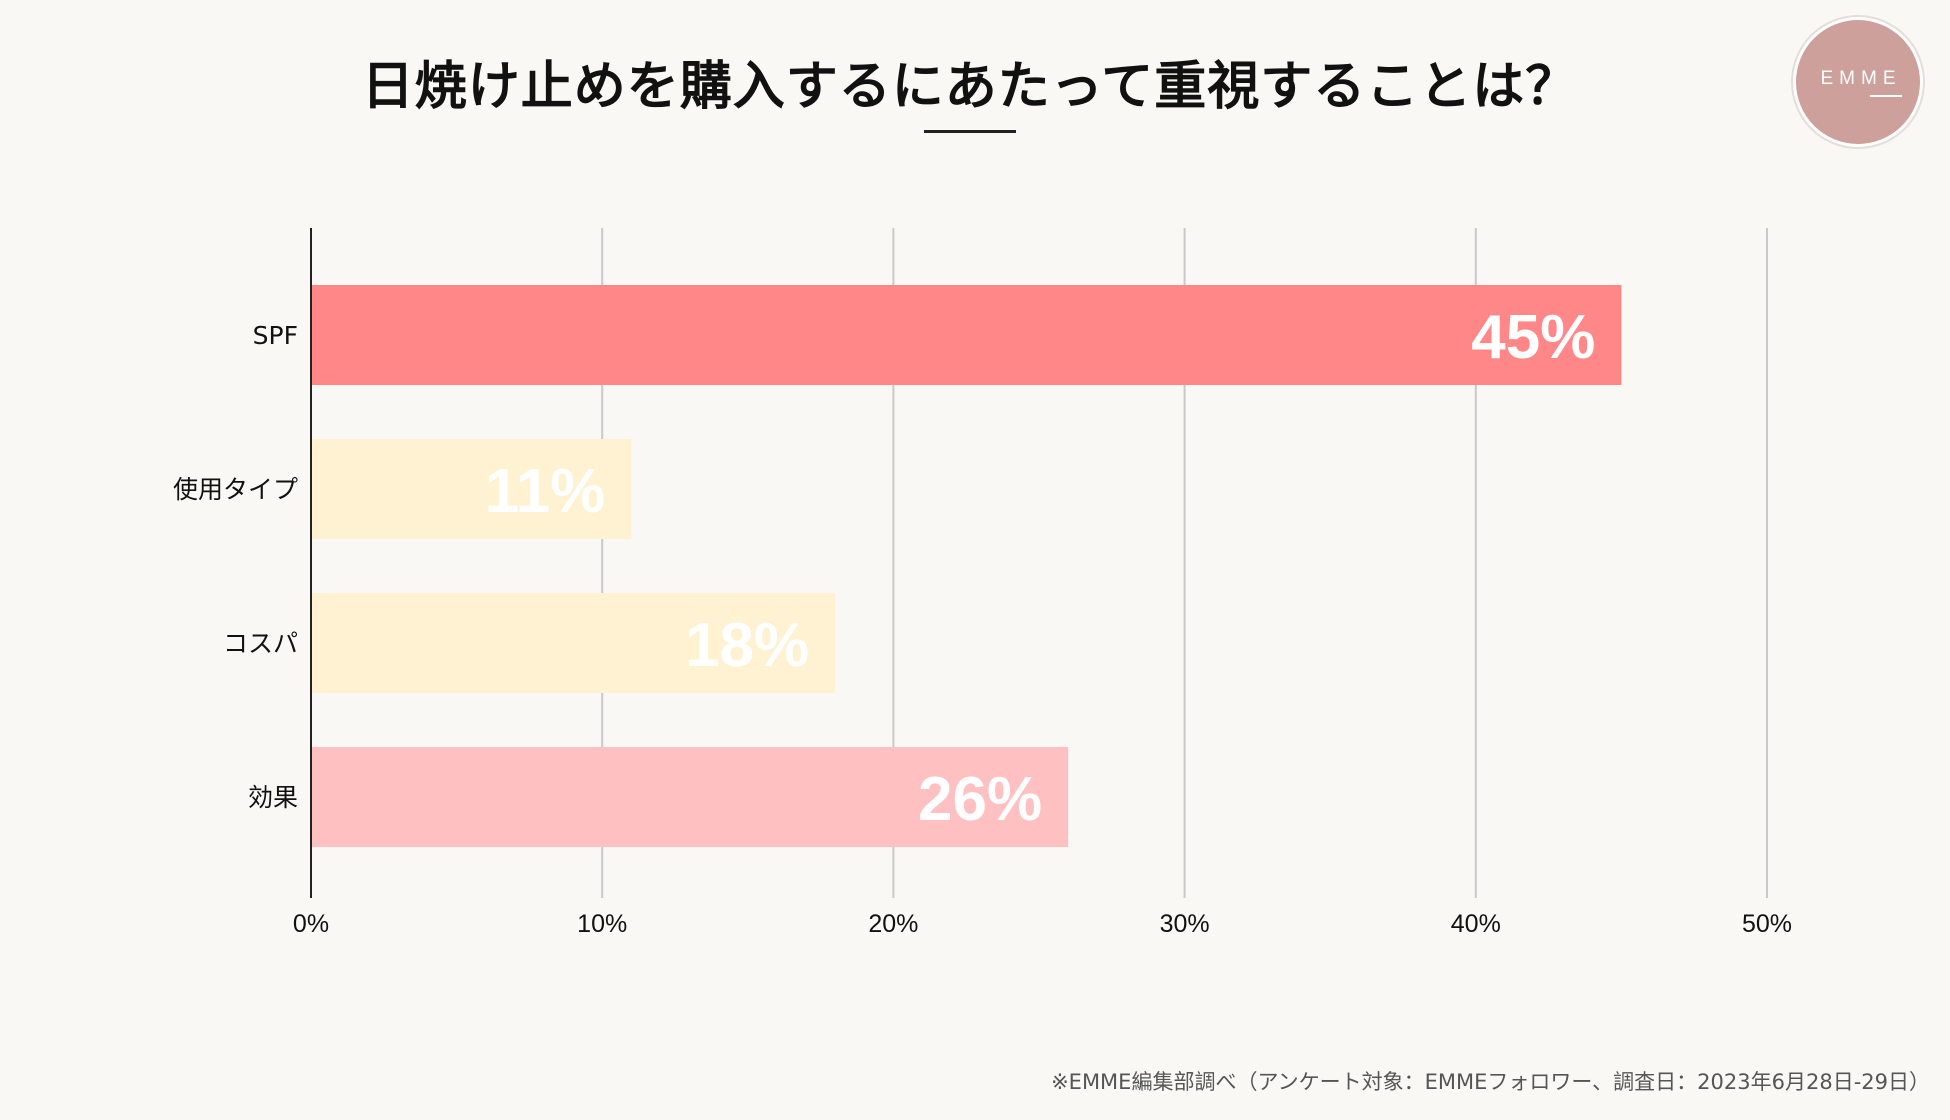  Describe the element at coordinates (235, 489) in the screenshot. I see `category-label-1: 使用タイプ` at that location.